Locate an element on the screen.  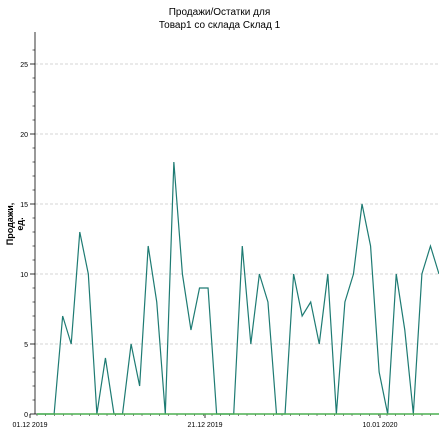
y-tick-label: 25 is located at coordinates (24, 65).